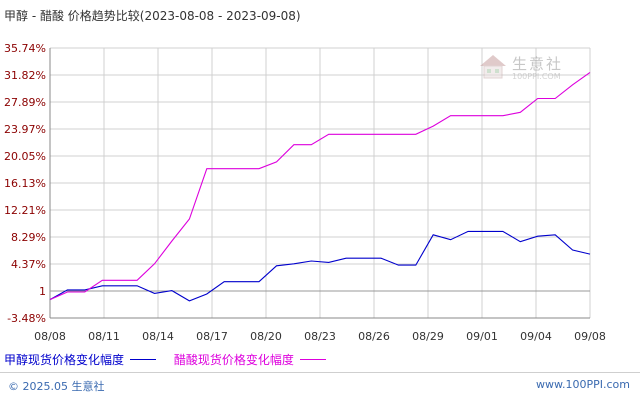 The width and height of the screenshot is (640, 400). Describe the element at coordinates (590, 336) in the screenshot. I see `x-tick-label: 09/08` at that location.